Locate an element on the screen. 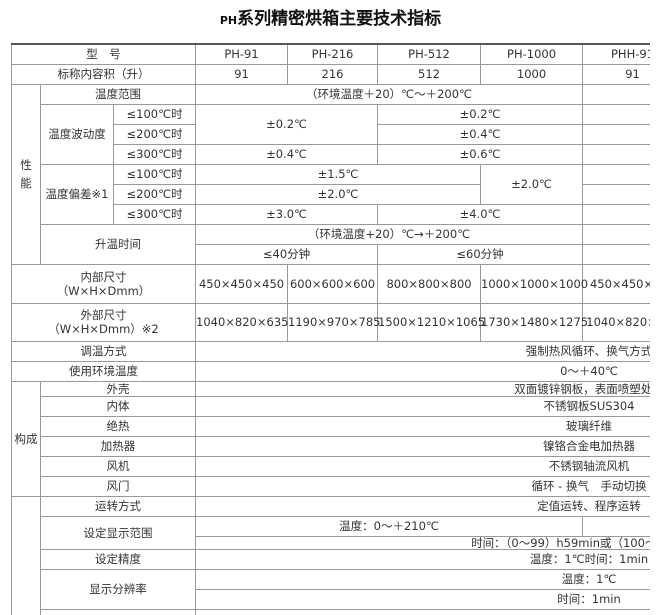  model-cell: PH-216 is located at coordinates (333, 54).